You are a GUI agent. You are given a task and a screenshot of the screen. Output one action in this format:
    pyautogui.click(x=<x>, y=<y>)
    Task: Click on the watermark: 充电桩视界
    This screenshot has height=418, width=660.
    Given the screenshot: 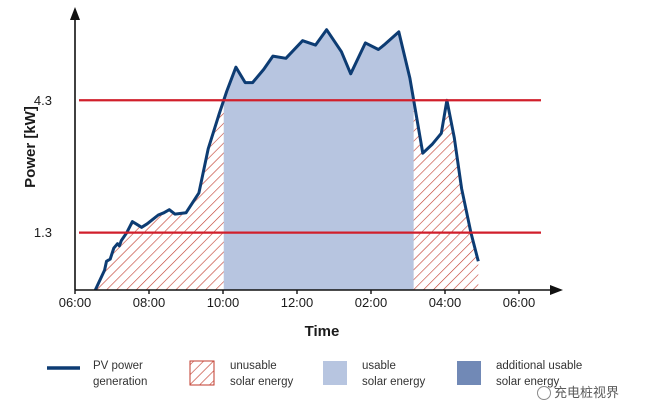 What is the action you would take?
    pyautogui.click(x=578, y=391)
    